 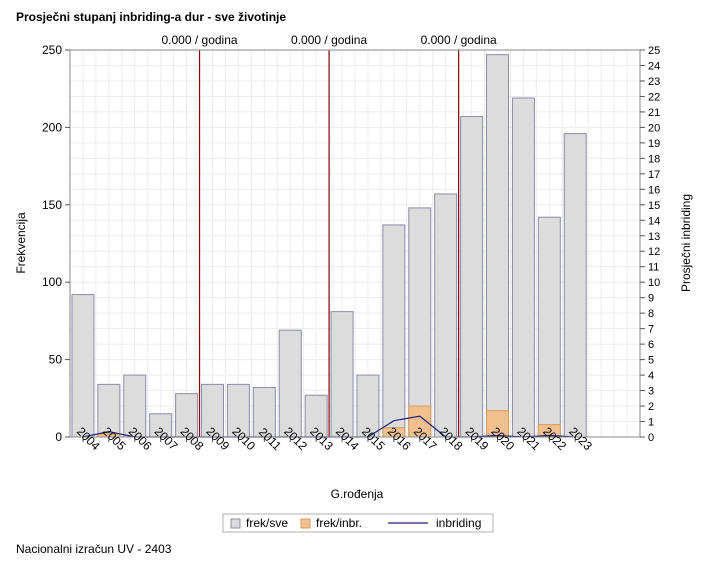 I want to click on y2-tick-label: 9, so click(x=651, y=299).